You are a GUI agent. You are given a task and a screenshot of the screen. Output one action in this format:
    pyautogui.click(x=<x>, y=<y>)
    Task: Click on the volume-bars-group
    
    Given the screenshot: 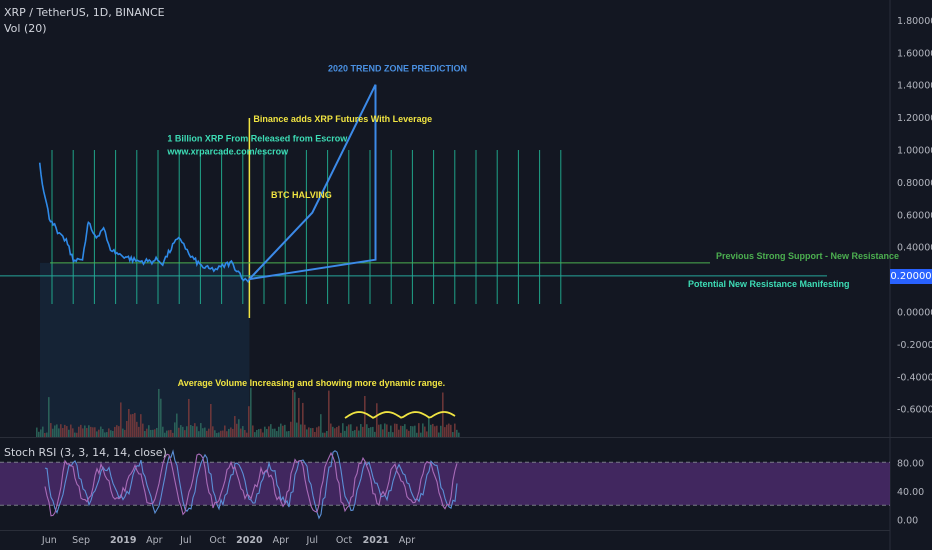 What is the action you would take?
    pyautogui.click(x=248, y=412)
    